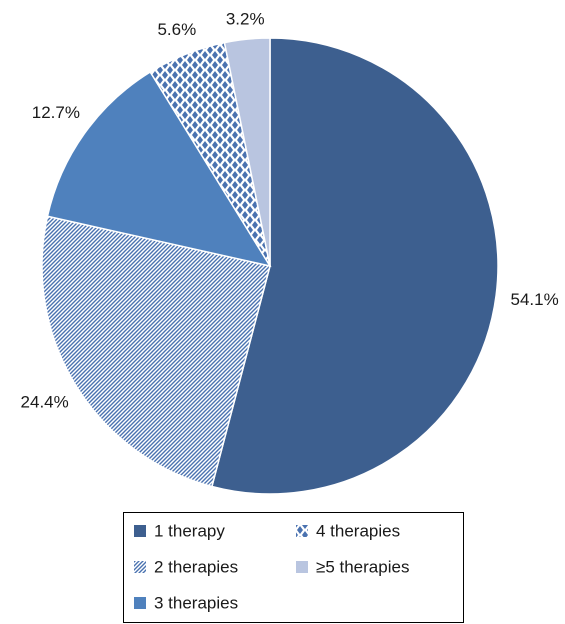  I want to click on legend-box, so click(293, 567).